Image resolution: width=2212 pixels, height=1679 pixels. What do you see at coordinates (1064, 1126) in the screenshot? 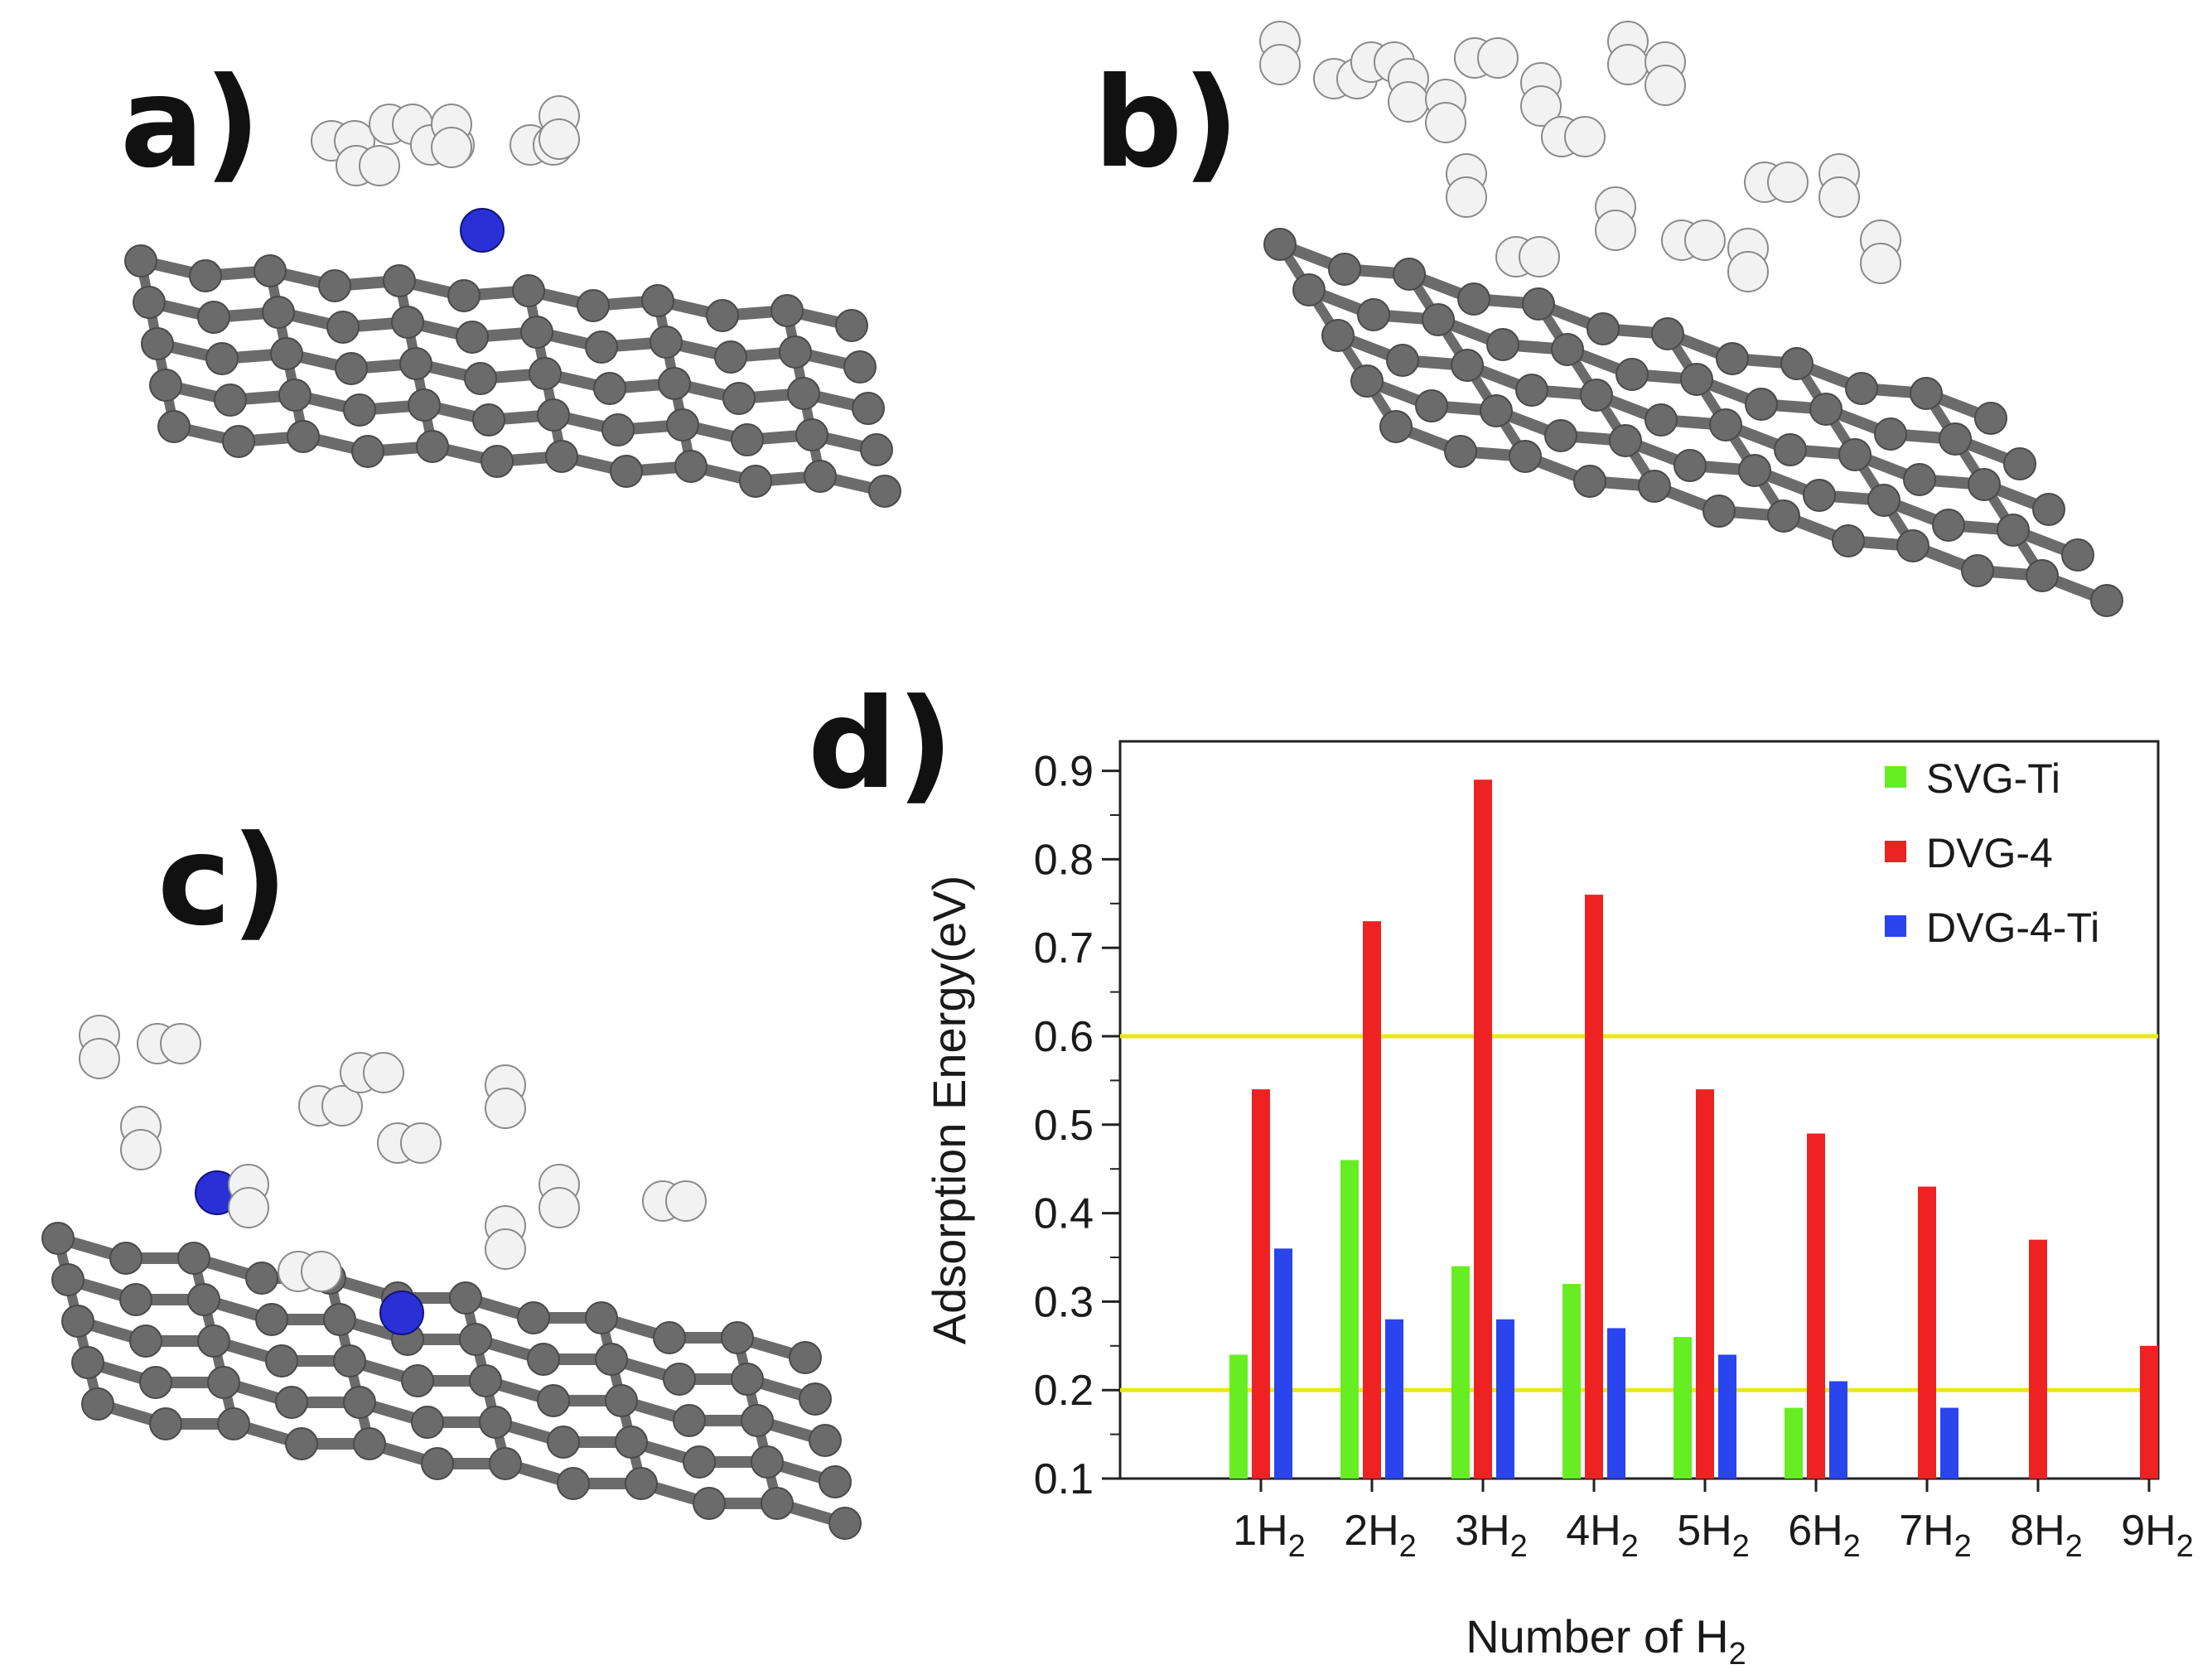
I see `y-tick-label: 0.5` at bounding box center [1064, 1126].